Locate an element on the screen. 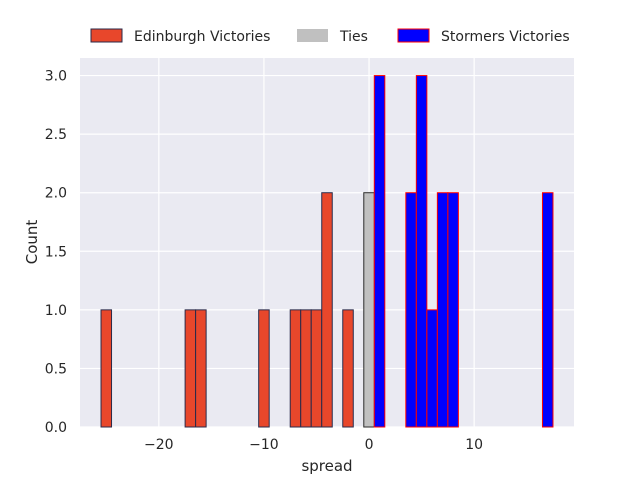 This screenshot has width=640, height=480. y-tick-label: 2.5 is located at coordinates (56, 135).